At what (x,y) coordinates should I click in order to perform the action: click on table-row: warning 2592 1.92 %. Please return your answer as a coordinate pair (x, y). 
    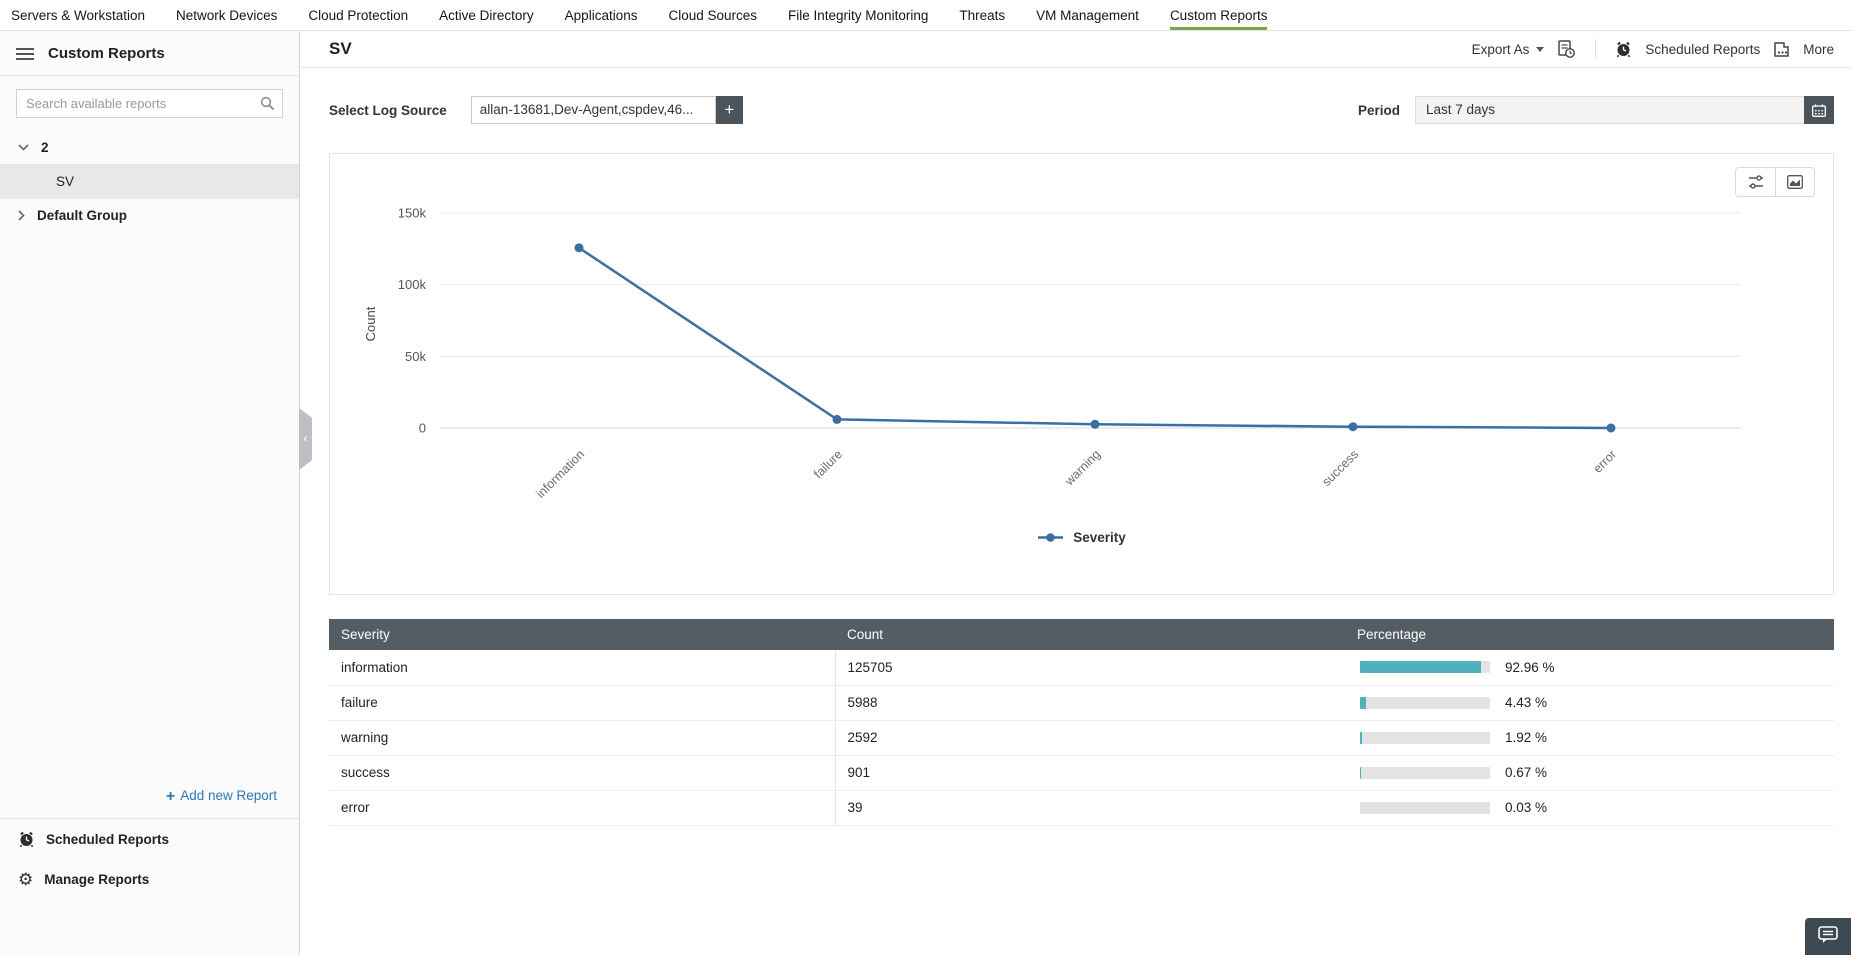
    Looking at the image, I should click on (1081, 738).